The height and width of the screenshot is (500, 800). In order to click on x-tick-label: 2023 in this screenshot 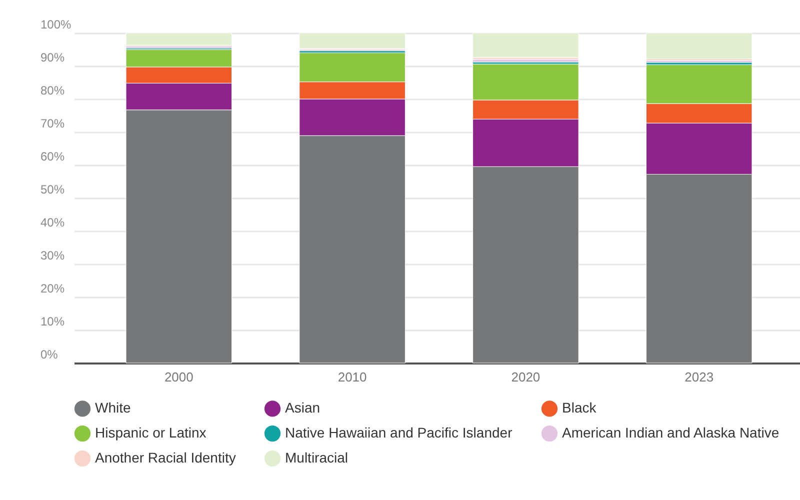, I will do `click(699, 377)`.